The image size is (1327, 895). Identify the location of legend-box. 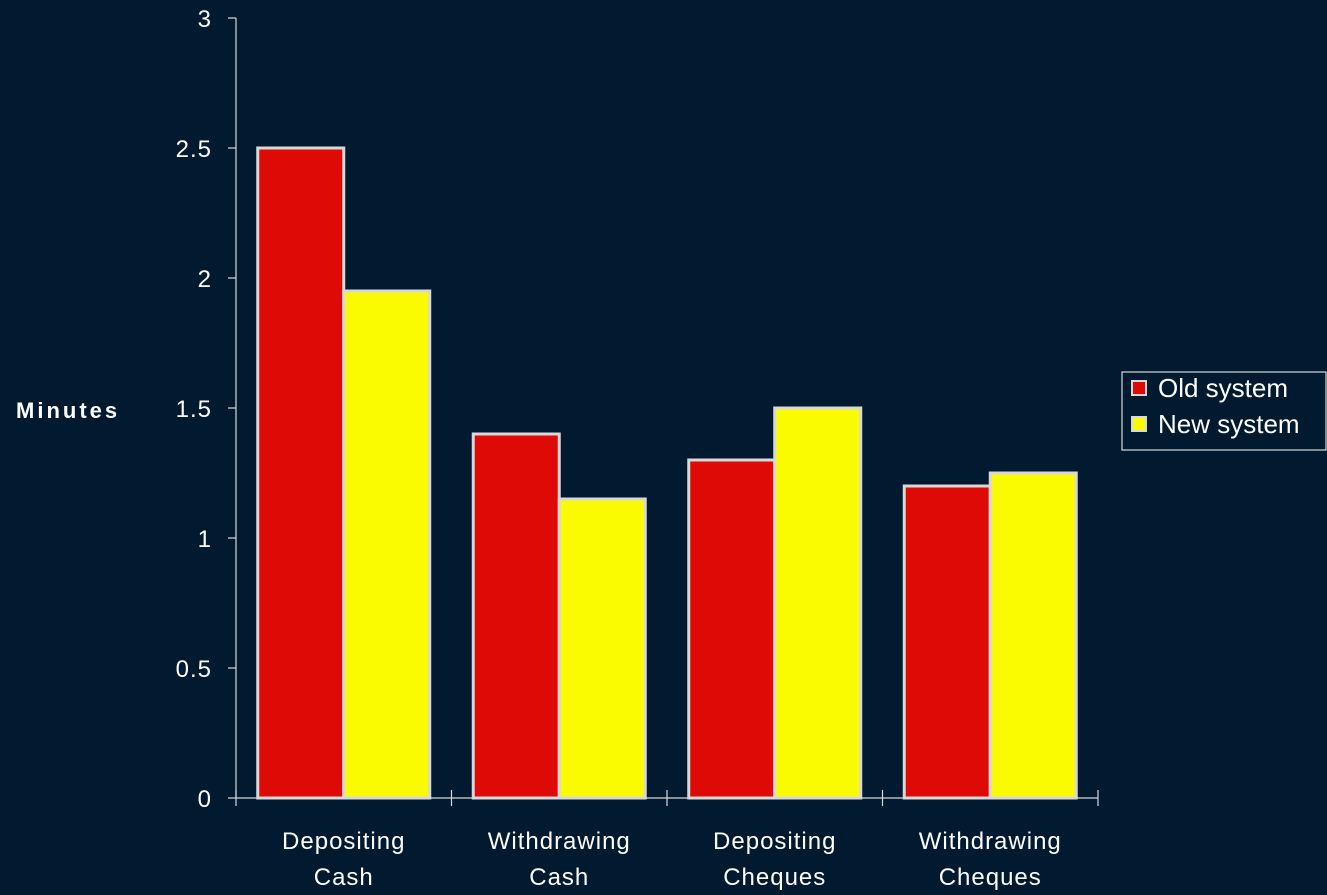
(1224, 411).